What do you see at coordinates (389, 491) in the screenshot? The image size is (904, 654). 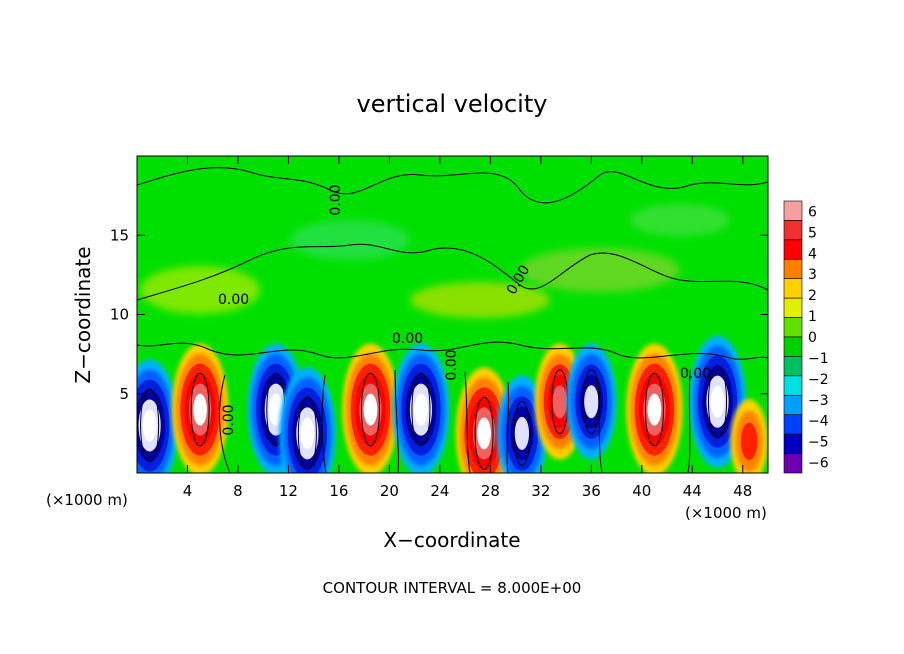 I see `x-tick-label: 20` at bounding box center [389, 491].